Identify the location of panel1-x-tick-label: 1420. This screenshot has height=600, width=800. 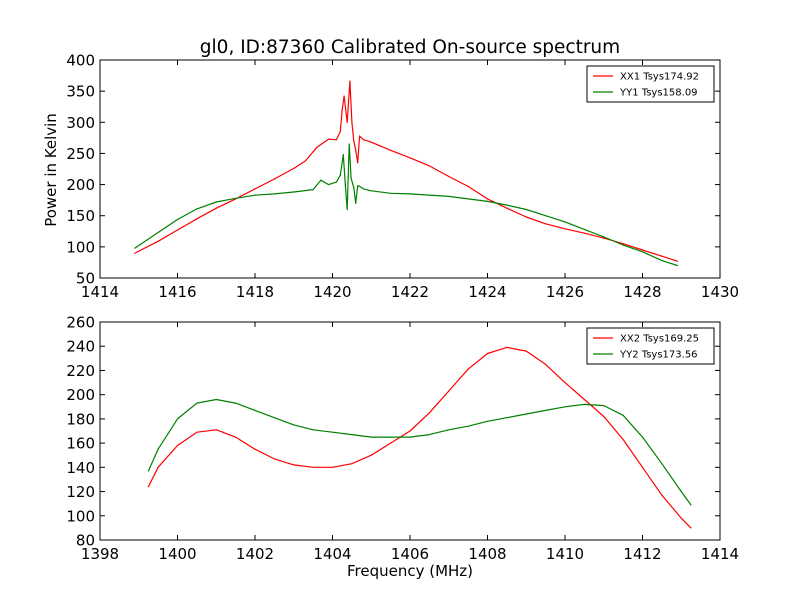
(332, 292).